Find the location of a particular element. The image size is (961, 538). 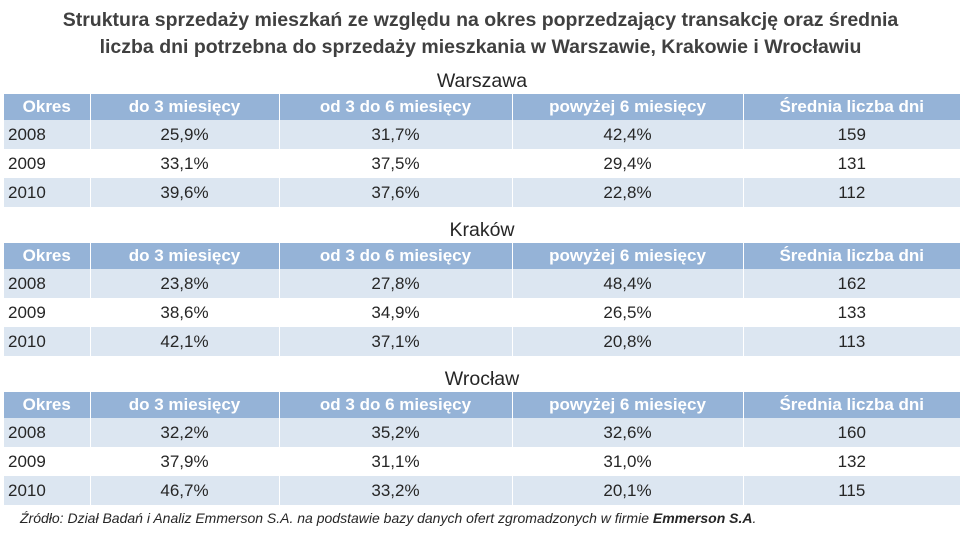

value-cell: 42,1% is located at coordinates (185, 341).